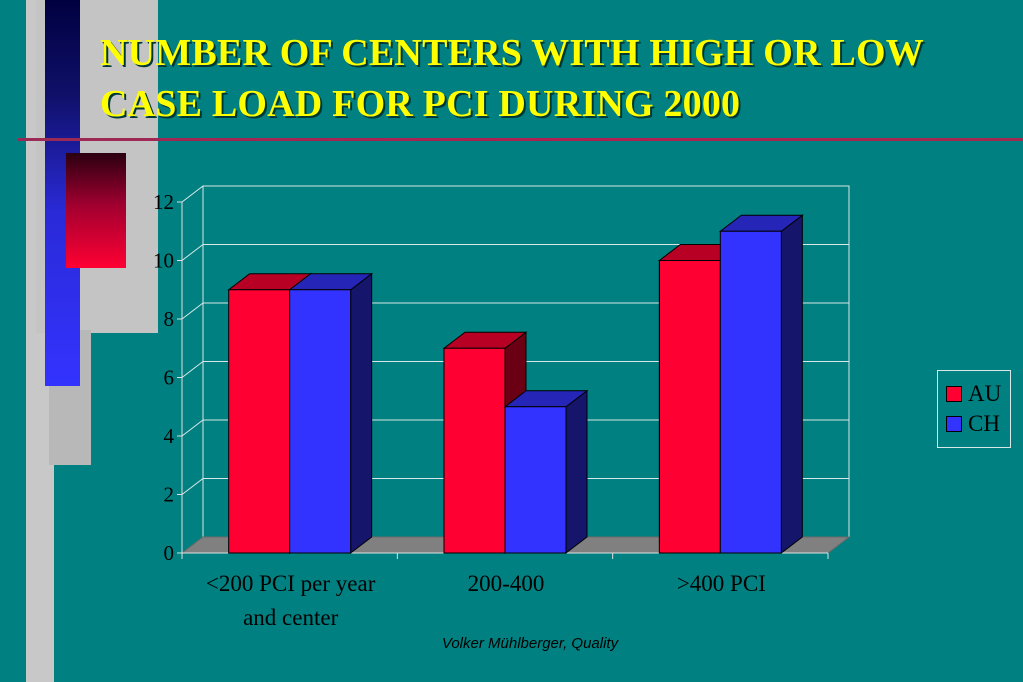  Describe the element at coordinates (520, 139) in the screenshot. I see `title-divider` at that location.